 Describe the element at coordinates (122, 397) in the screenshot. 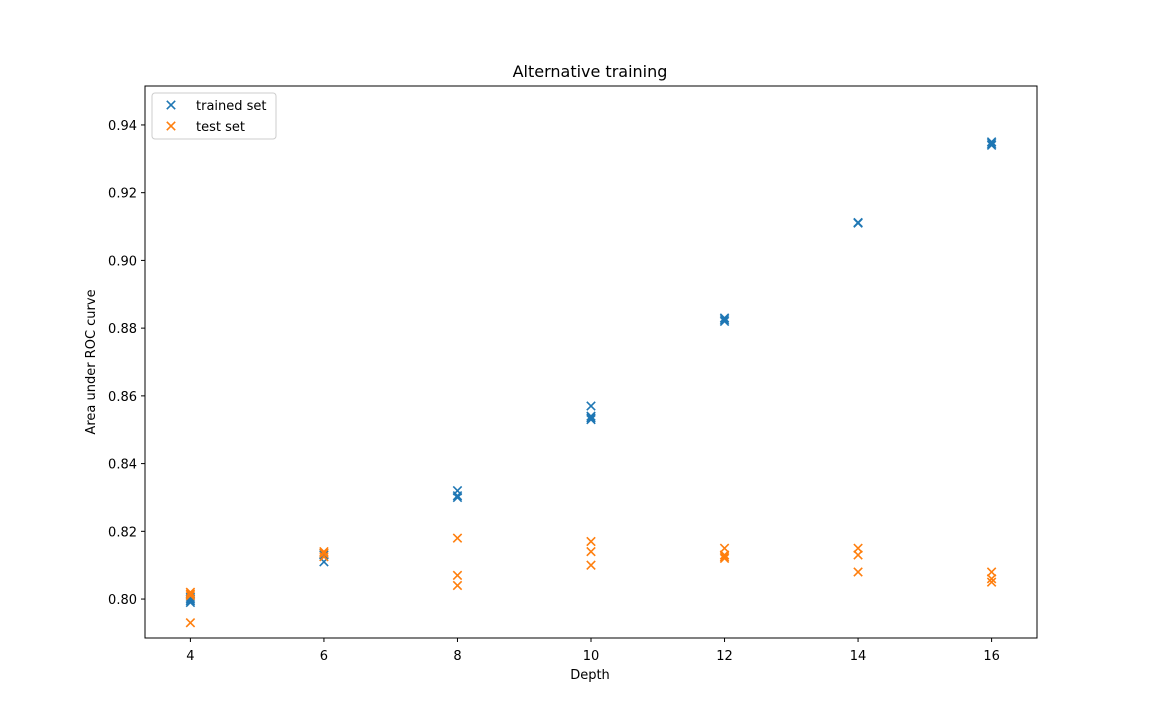

I see `y-tick-label: 0.86` at that location.